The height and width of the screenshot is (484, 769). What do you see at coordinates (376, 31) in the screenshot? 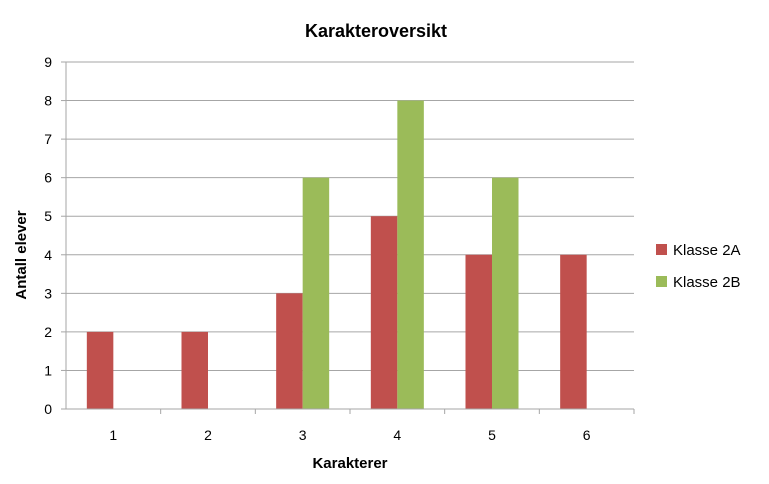
I see `chart-title: Karakteroversikt` at bounding box center [376, 31].